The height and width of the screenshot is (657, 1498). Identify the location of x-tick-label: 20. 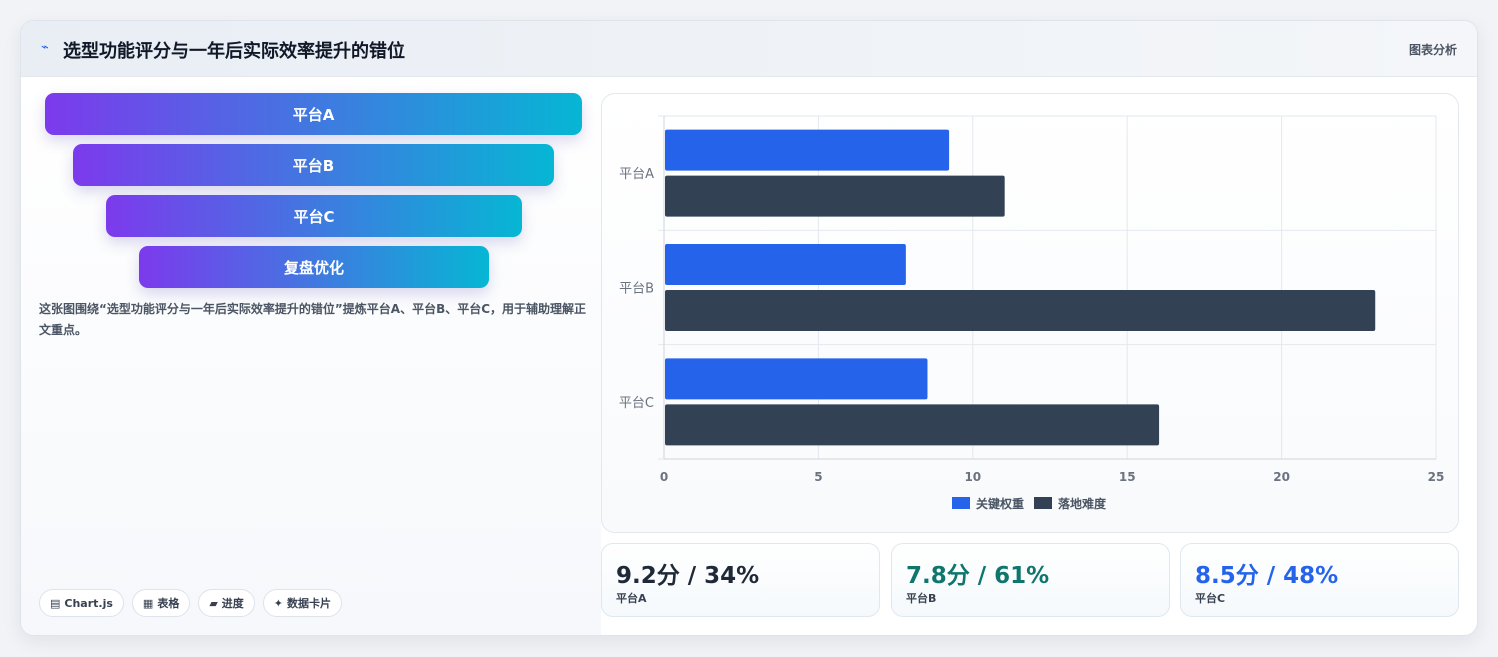
(1281, 477).